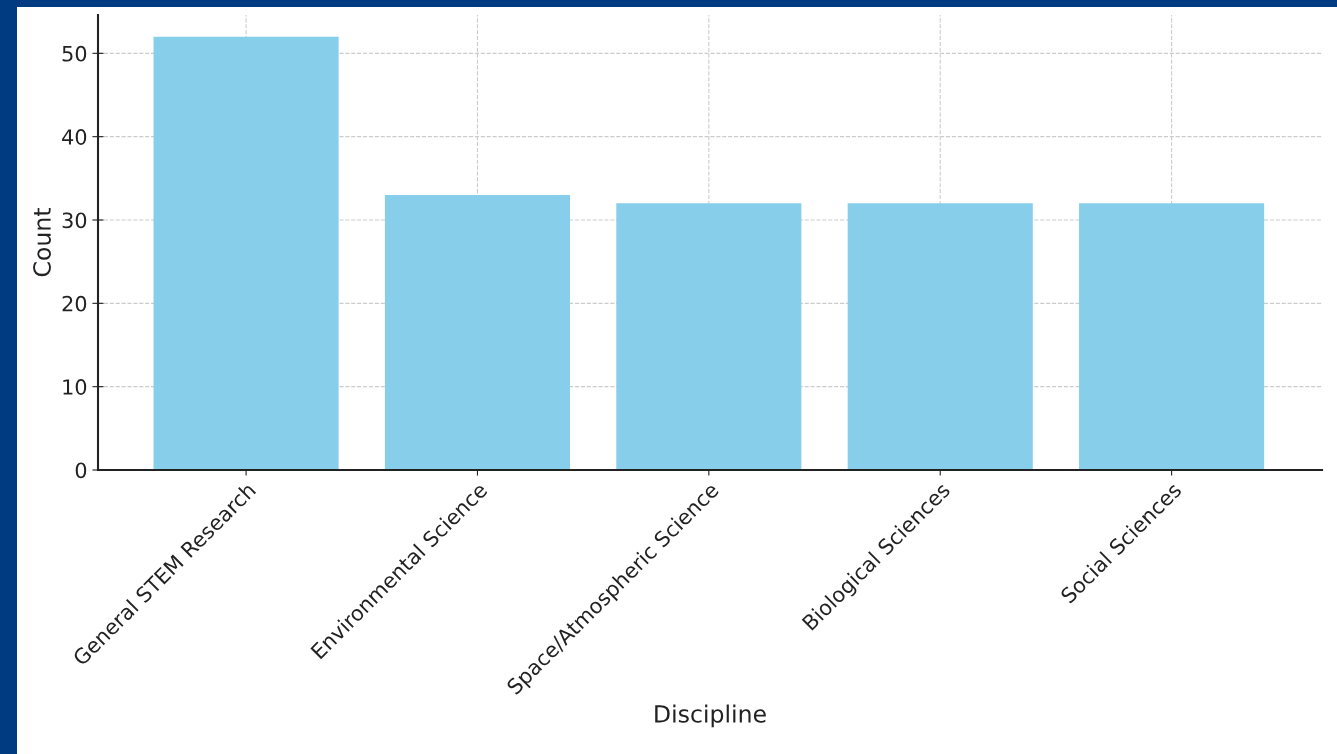  I want to click on y-tick-label: 40, so click(74, 137).